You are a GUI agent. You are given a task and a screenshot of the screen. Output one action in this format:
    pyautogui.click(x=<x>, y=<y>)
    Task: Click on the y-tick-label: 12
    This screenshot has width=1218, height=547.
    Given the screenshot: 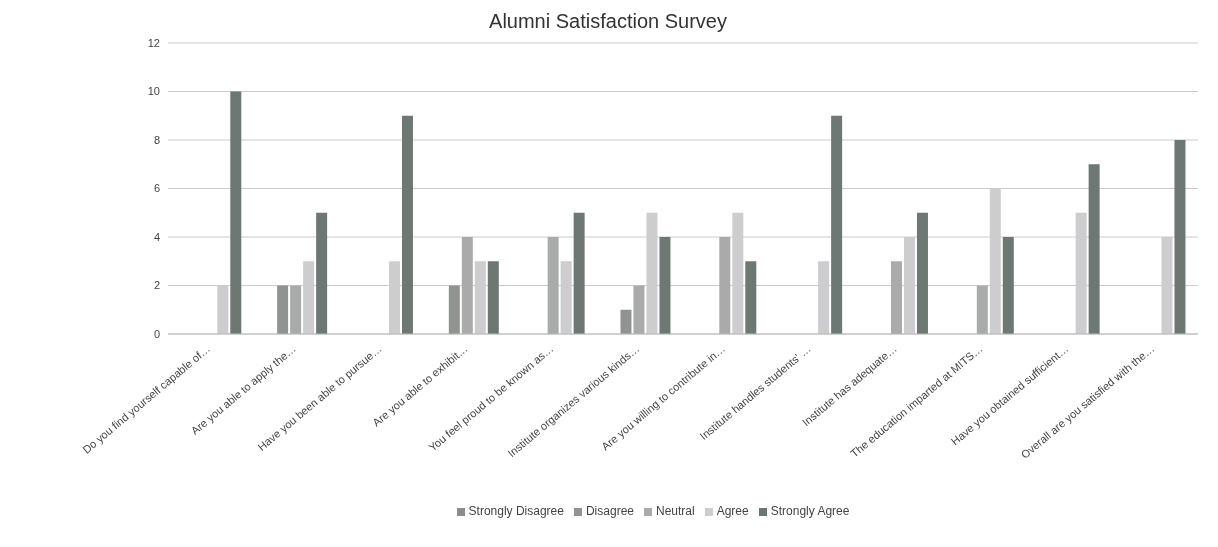 What is the action you would take?
    pyautogui.click(x=153, y=42)
    